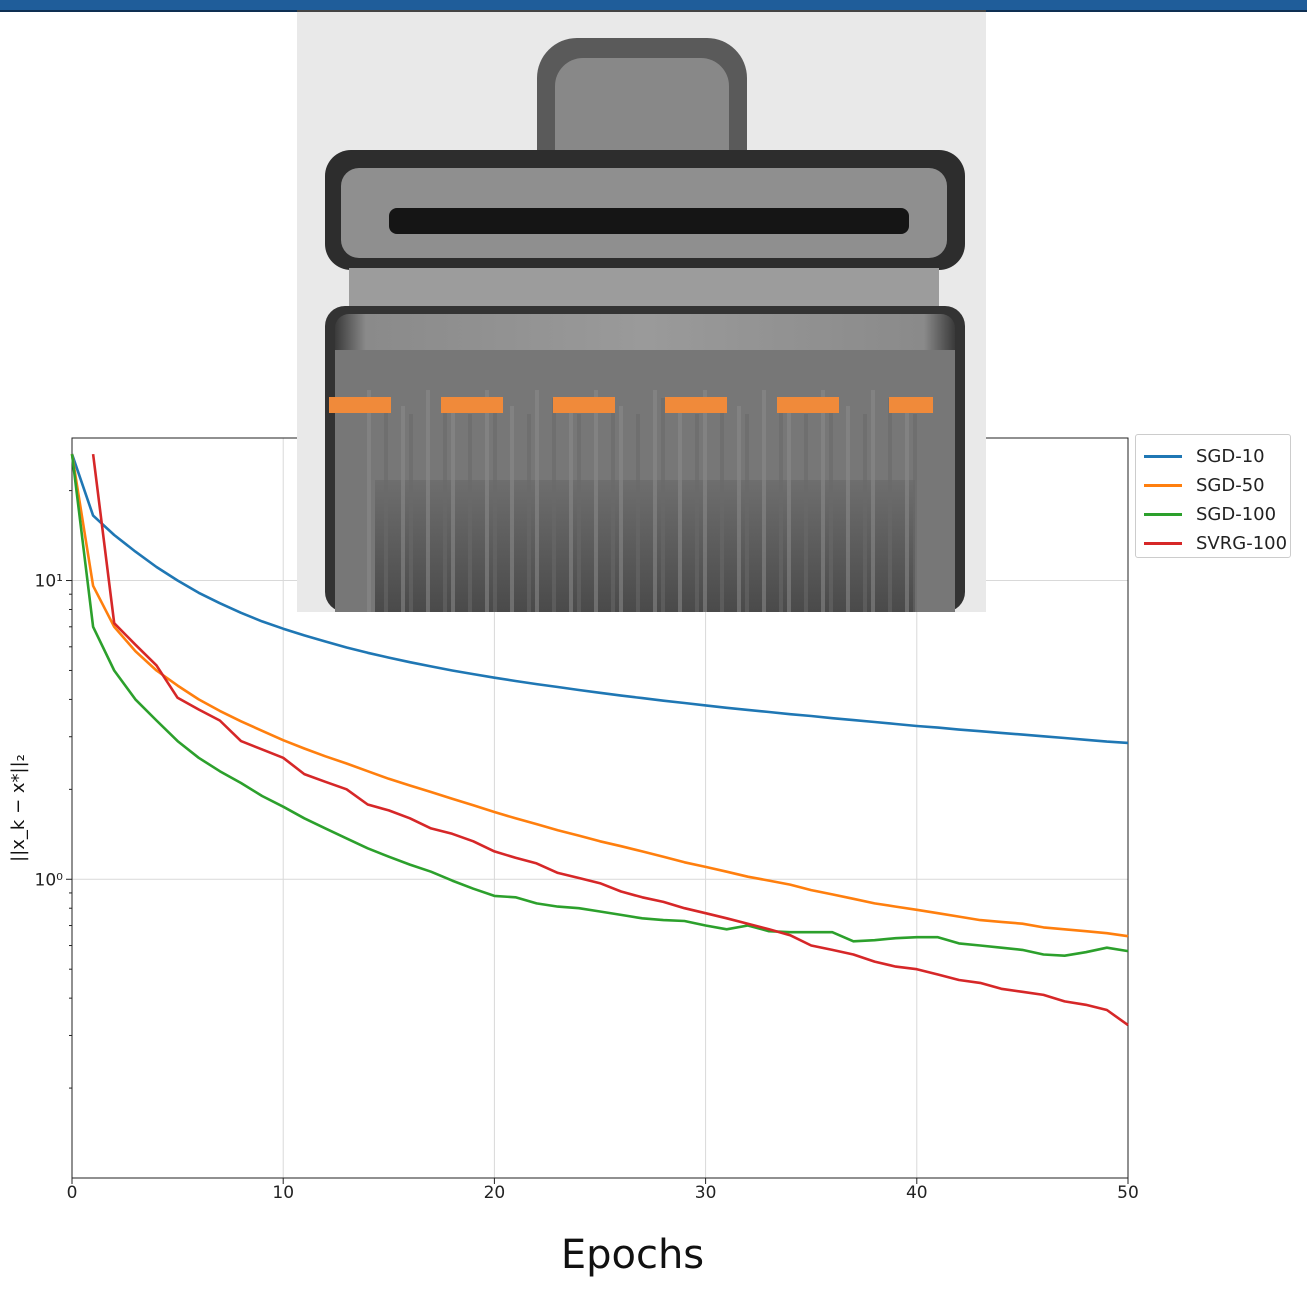 Image resolution: width=1307 pixels, height=1289 pixels. Describe the element at coordinates (495, 1193) in the screenshot. I see `x-tick-label: 20` at that location.